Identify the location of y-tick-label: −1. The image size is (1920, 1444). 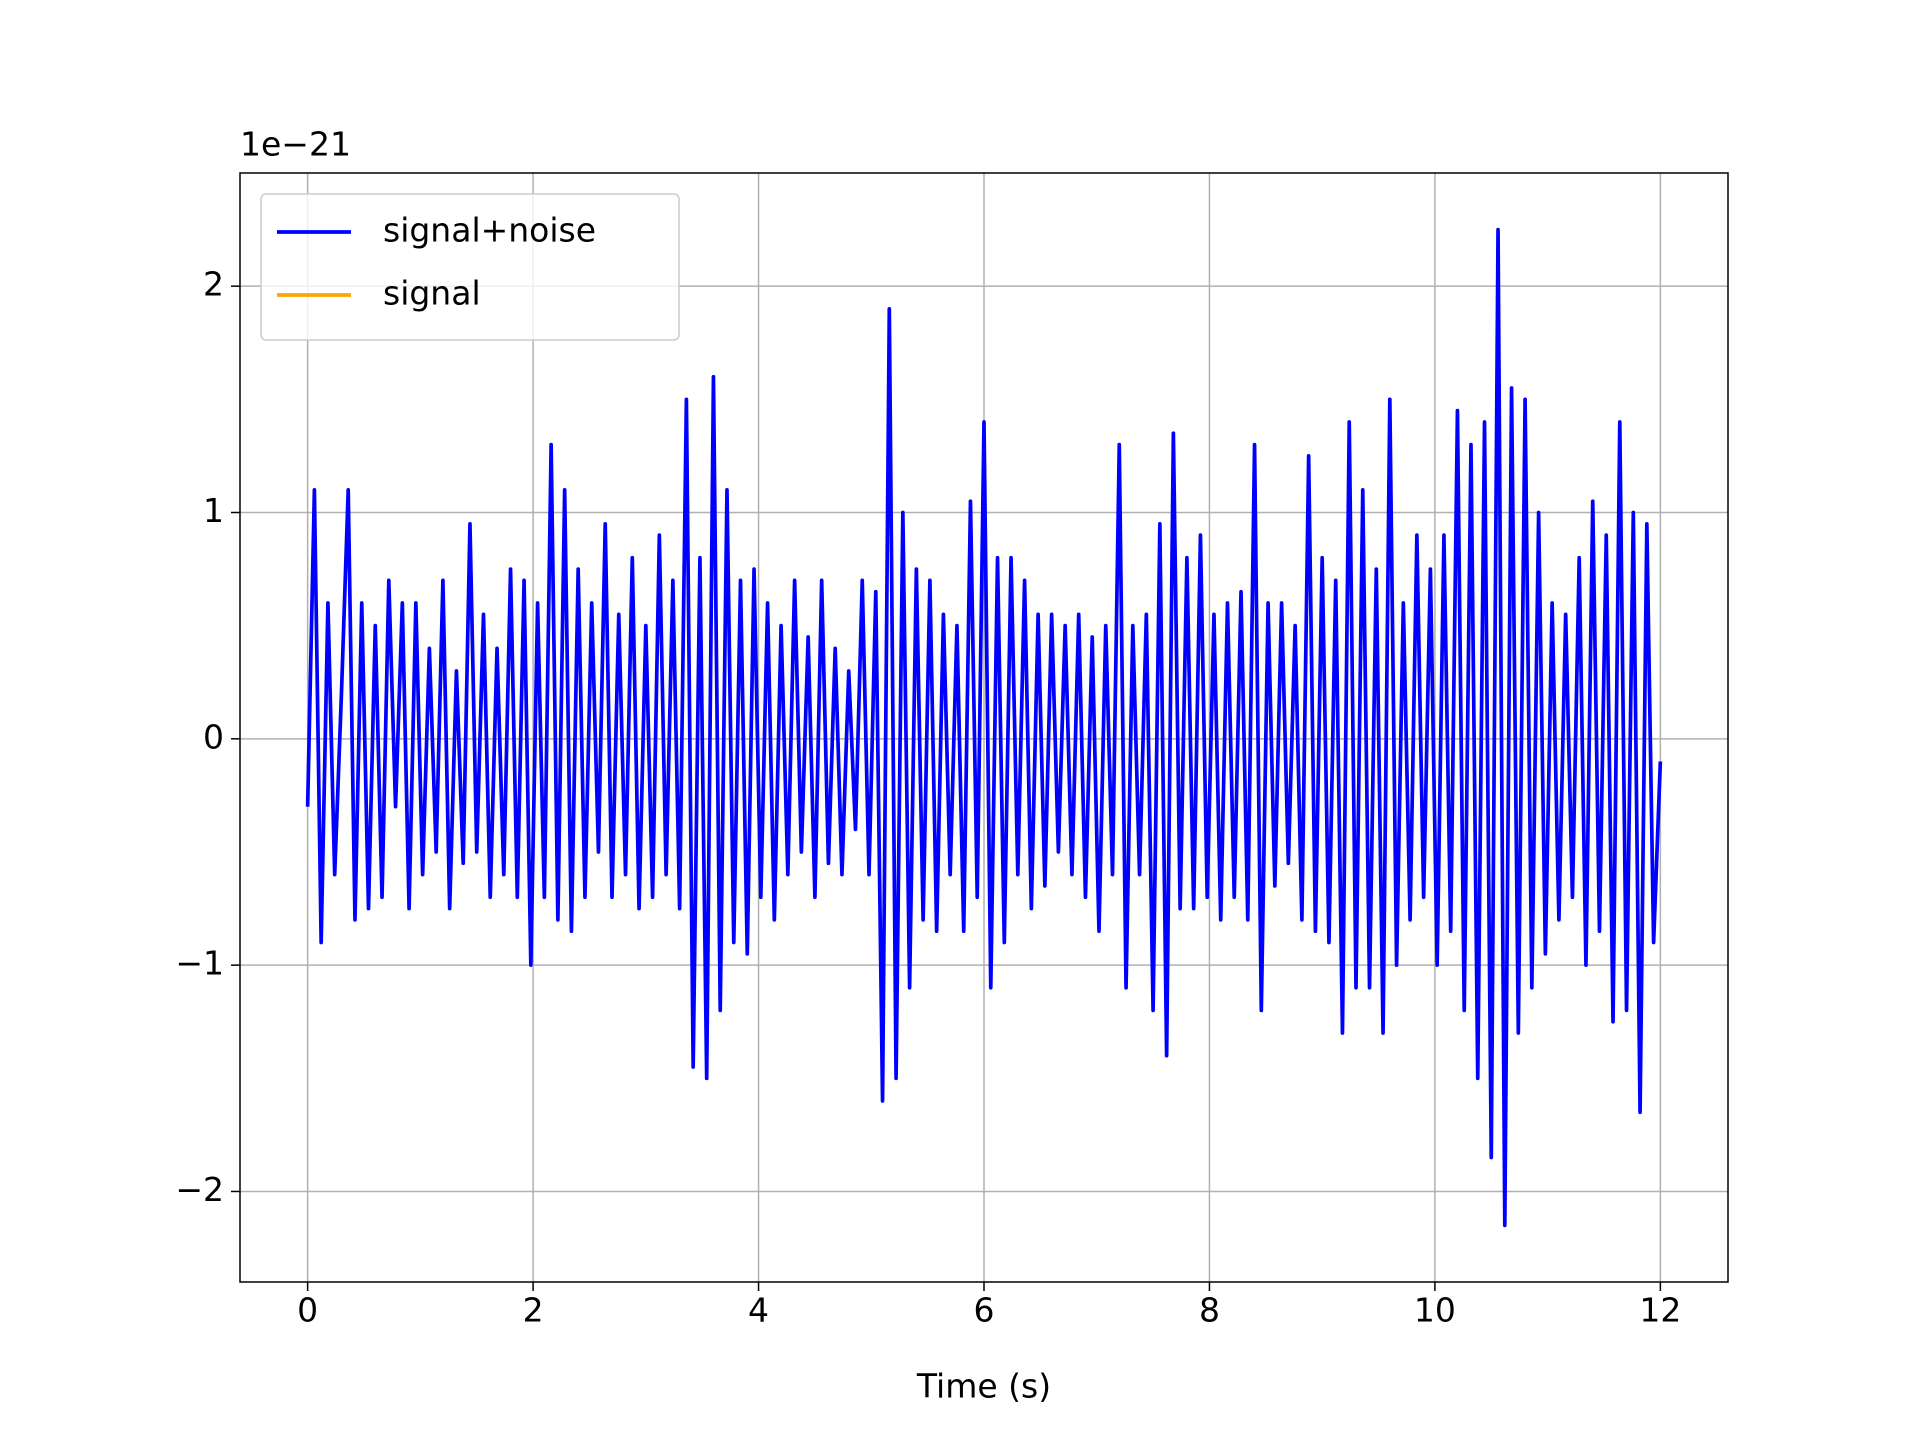
(199, 963).